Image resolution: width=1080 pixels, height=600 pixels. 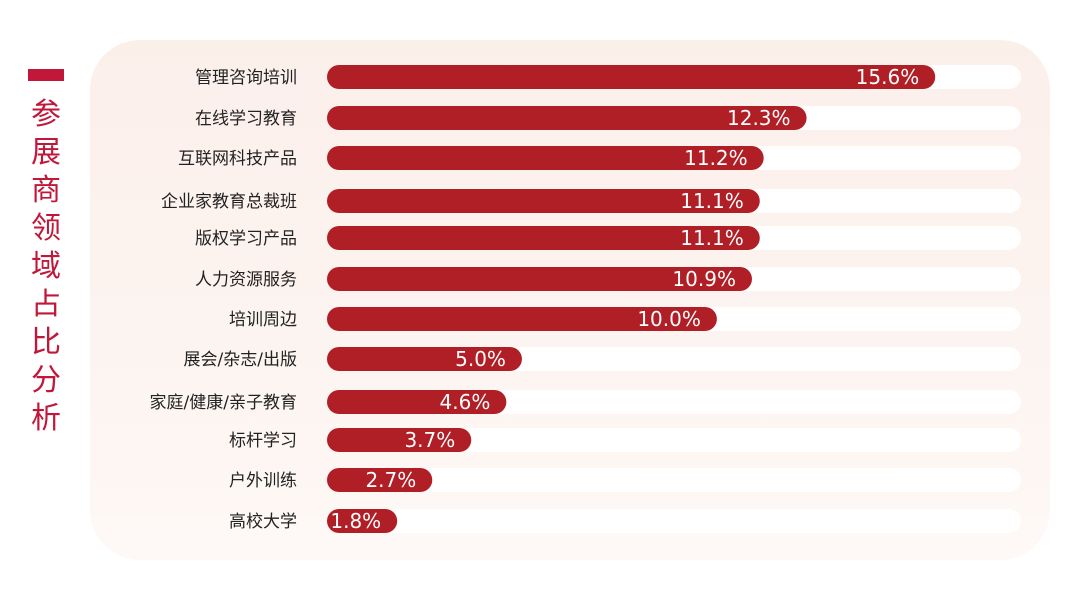 I want to click on category-label: 展会/杂志/出版, so click(x=240, y=360).